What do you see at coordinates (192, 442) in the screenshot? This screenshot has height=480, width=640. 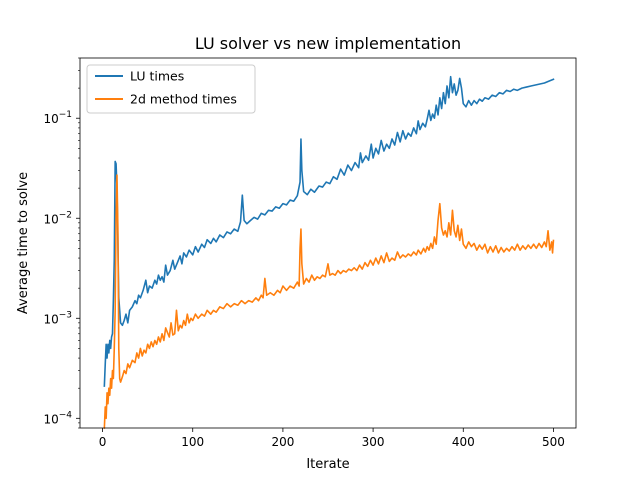 I see `x-tick-label: 100` at bounding box center [192, 442].